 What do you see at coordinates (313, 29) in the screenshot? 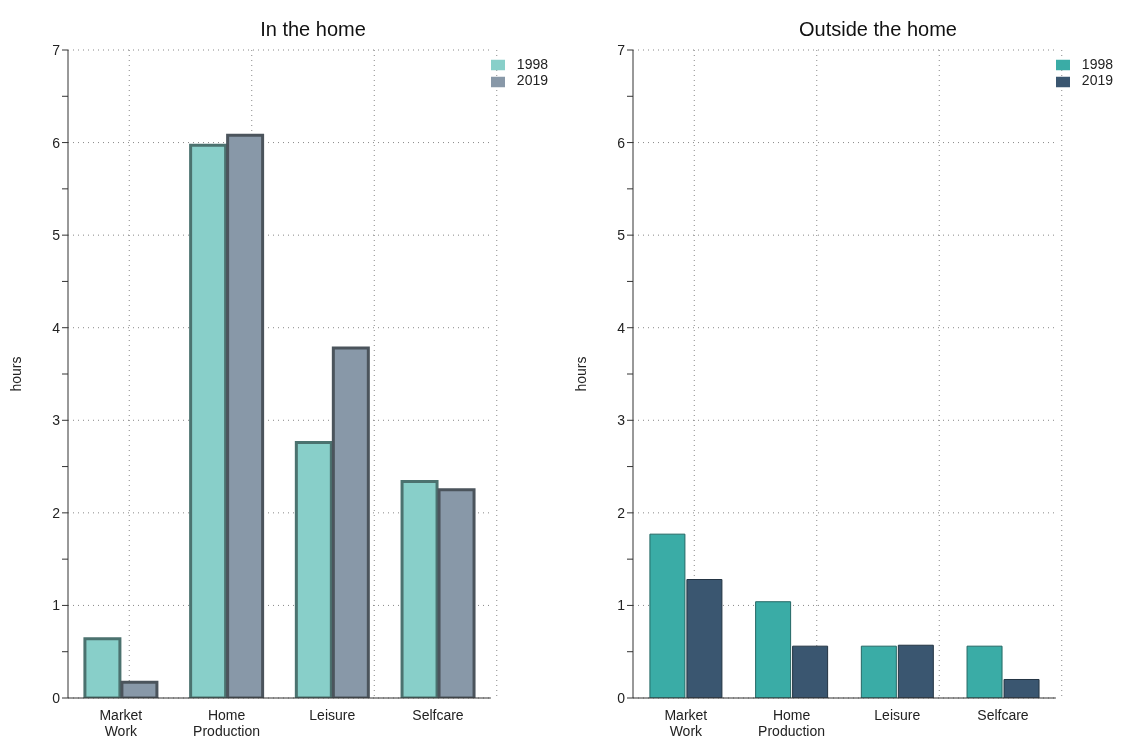
I see `chart-title: In the home` at bounding box center [313, 29].